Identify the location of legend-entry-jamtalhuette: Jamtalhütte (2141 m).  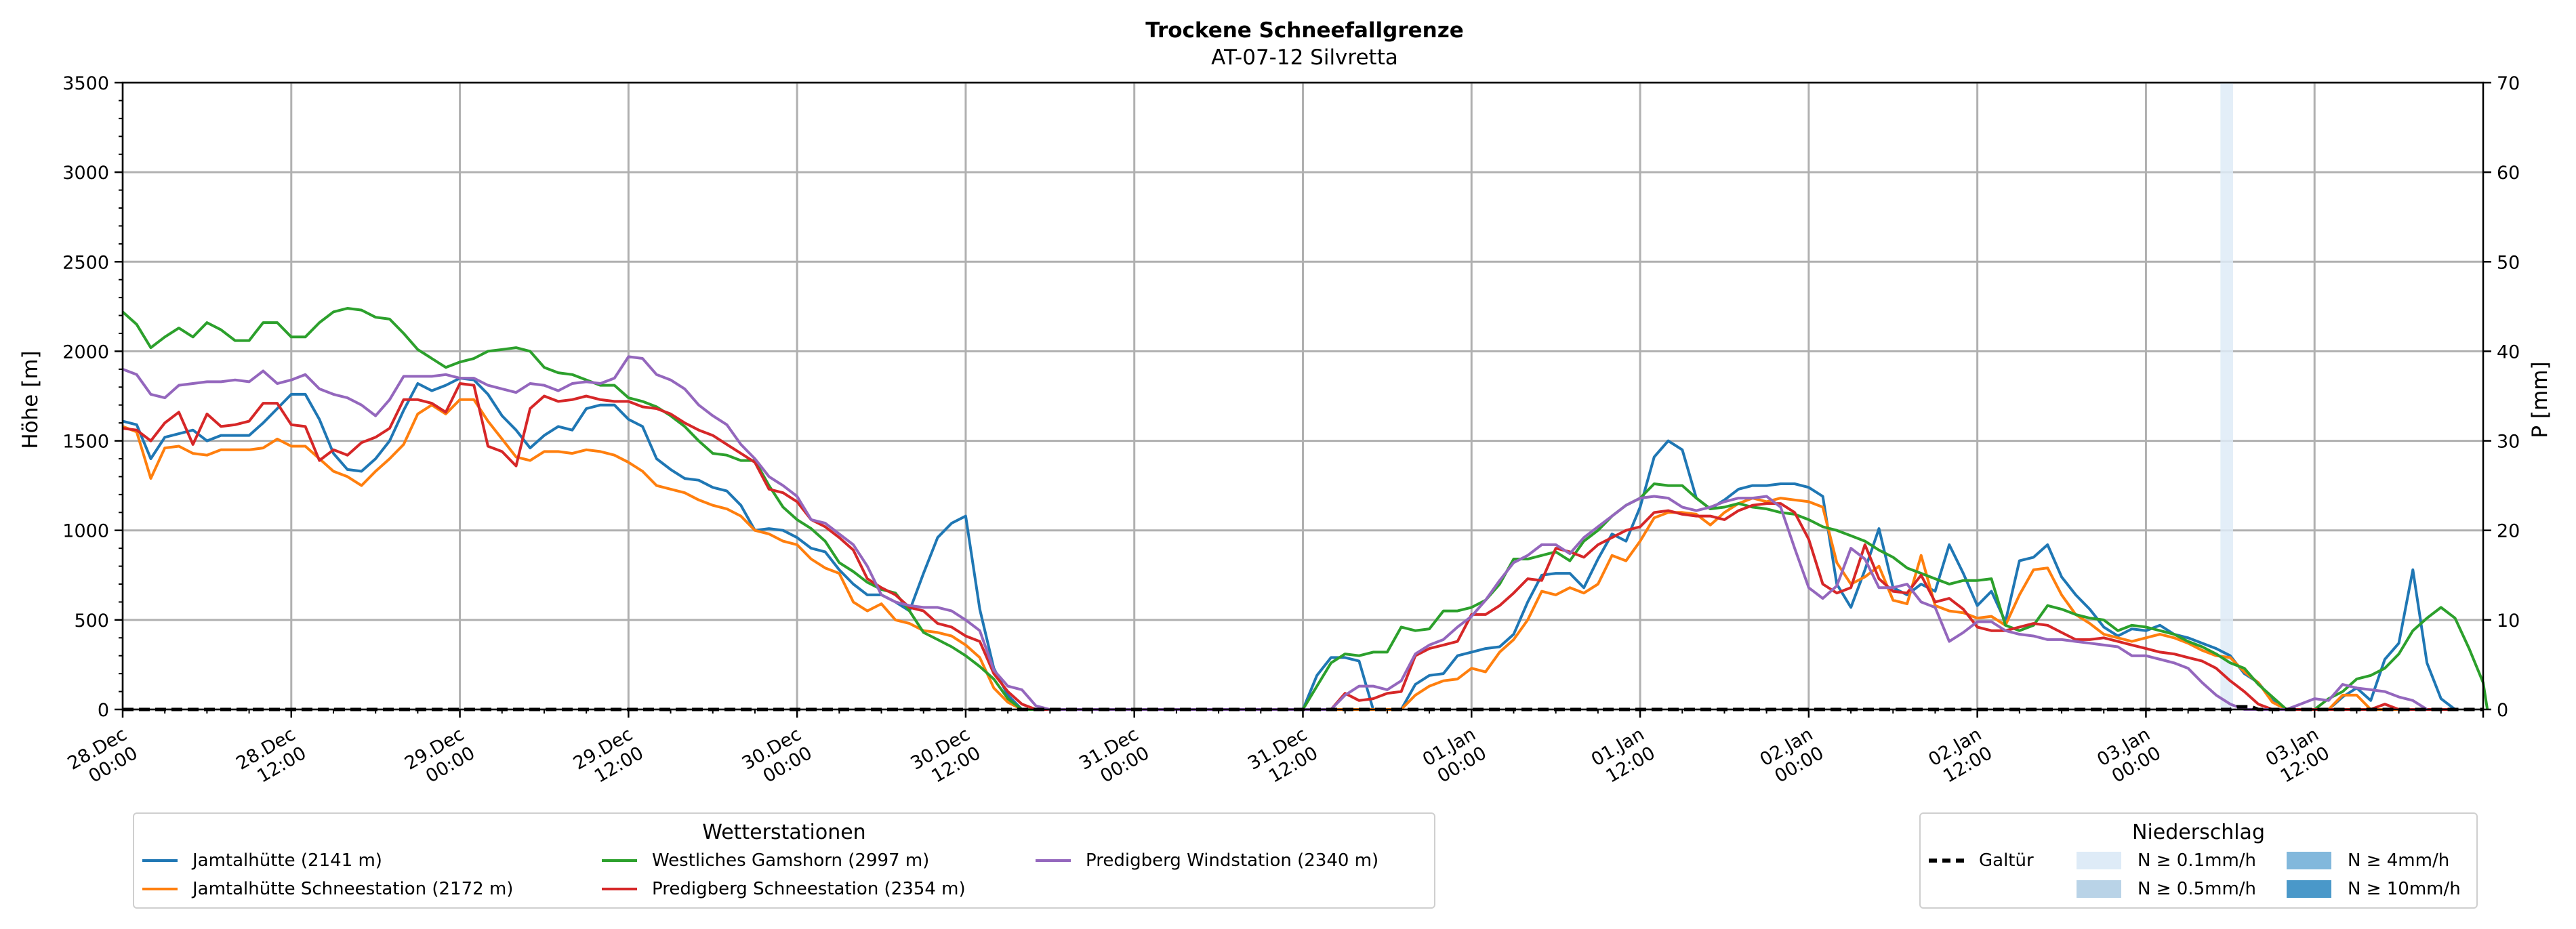
(262, 860).